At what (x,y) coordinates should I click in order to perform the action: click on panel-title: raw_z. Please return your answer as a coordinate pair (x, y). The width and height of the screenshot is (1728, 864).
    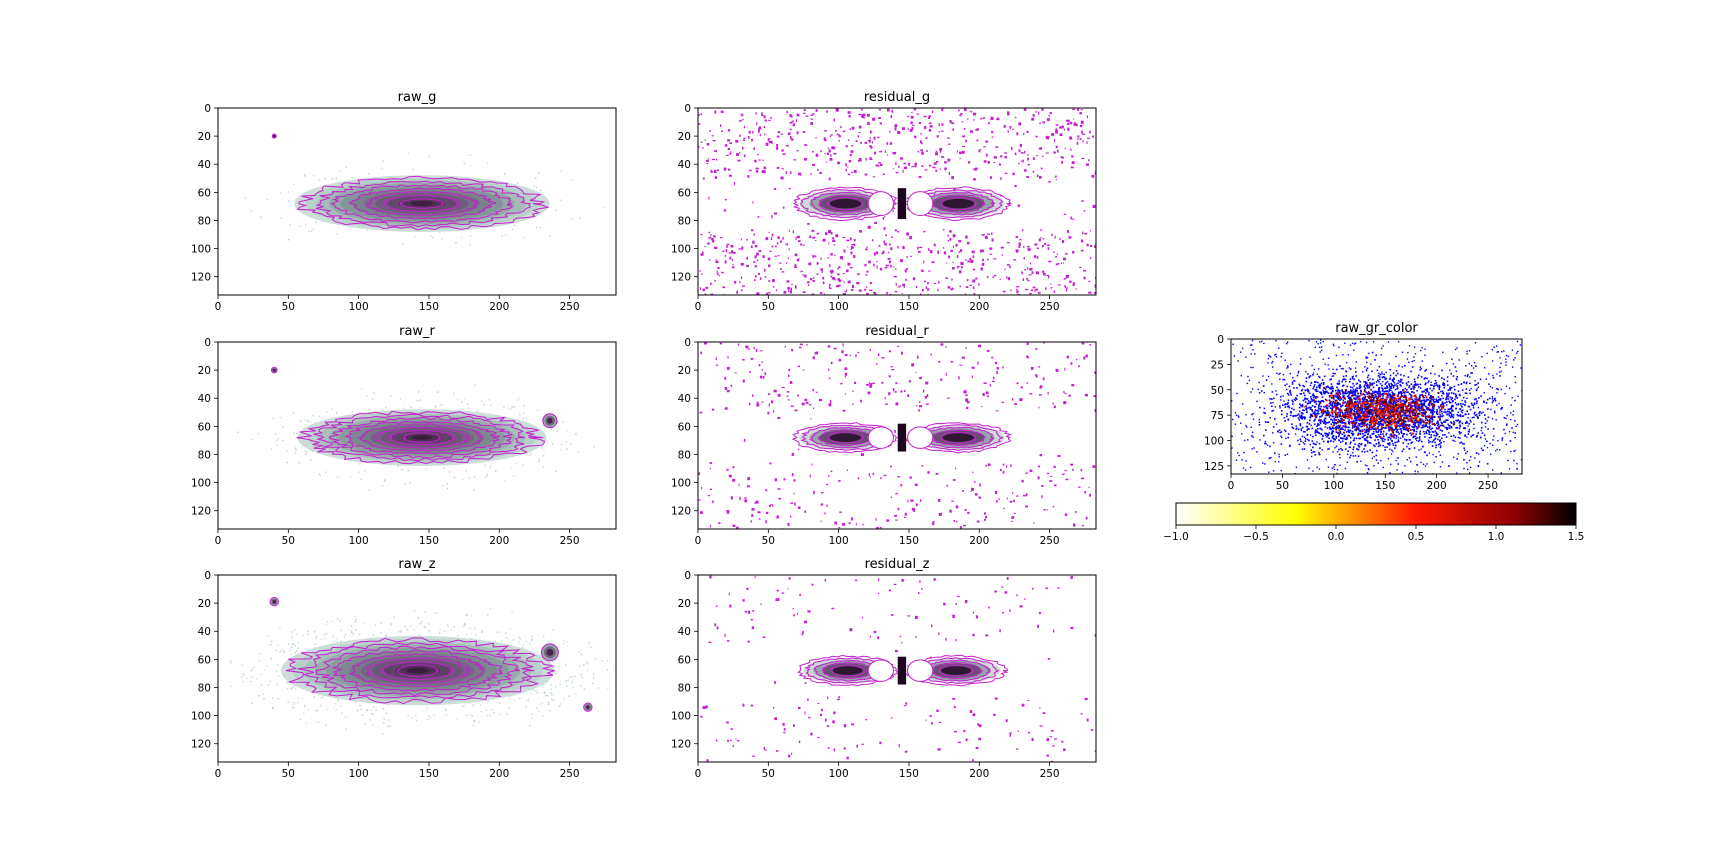
    Looking at the image, I should click on (416, 564).